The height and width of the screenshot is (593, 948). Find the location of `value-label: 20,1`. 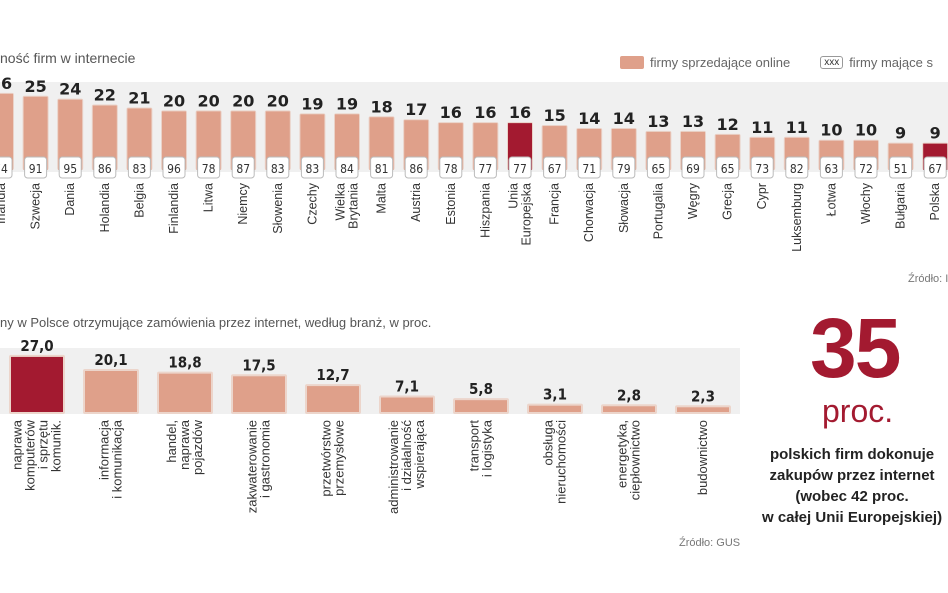

value-label: 20,1 is located at coordinates (110, 360).